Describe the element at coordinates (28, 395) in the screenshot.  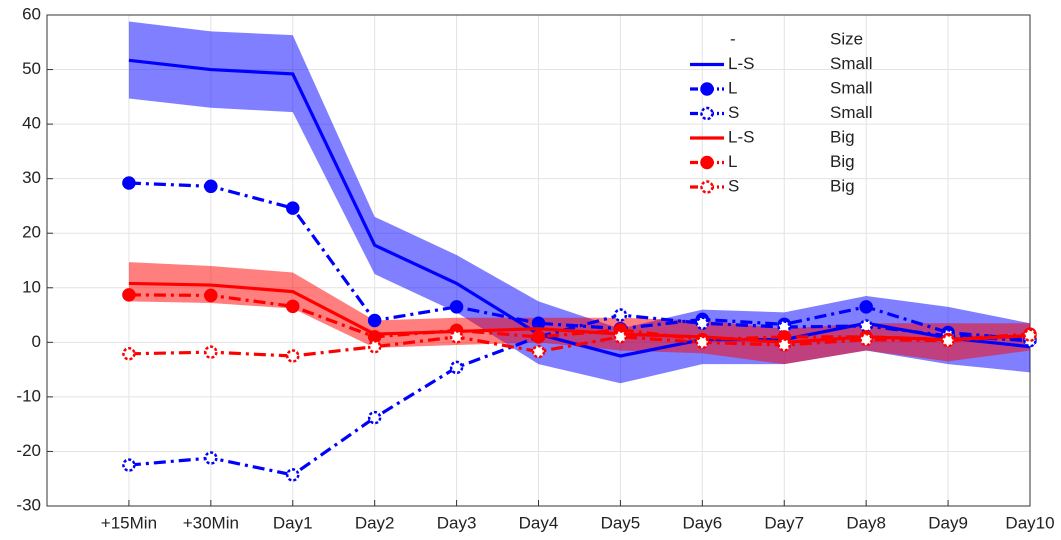
I see `y-tick-label: -10` at that location.